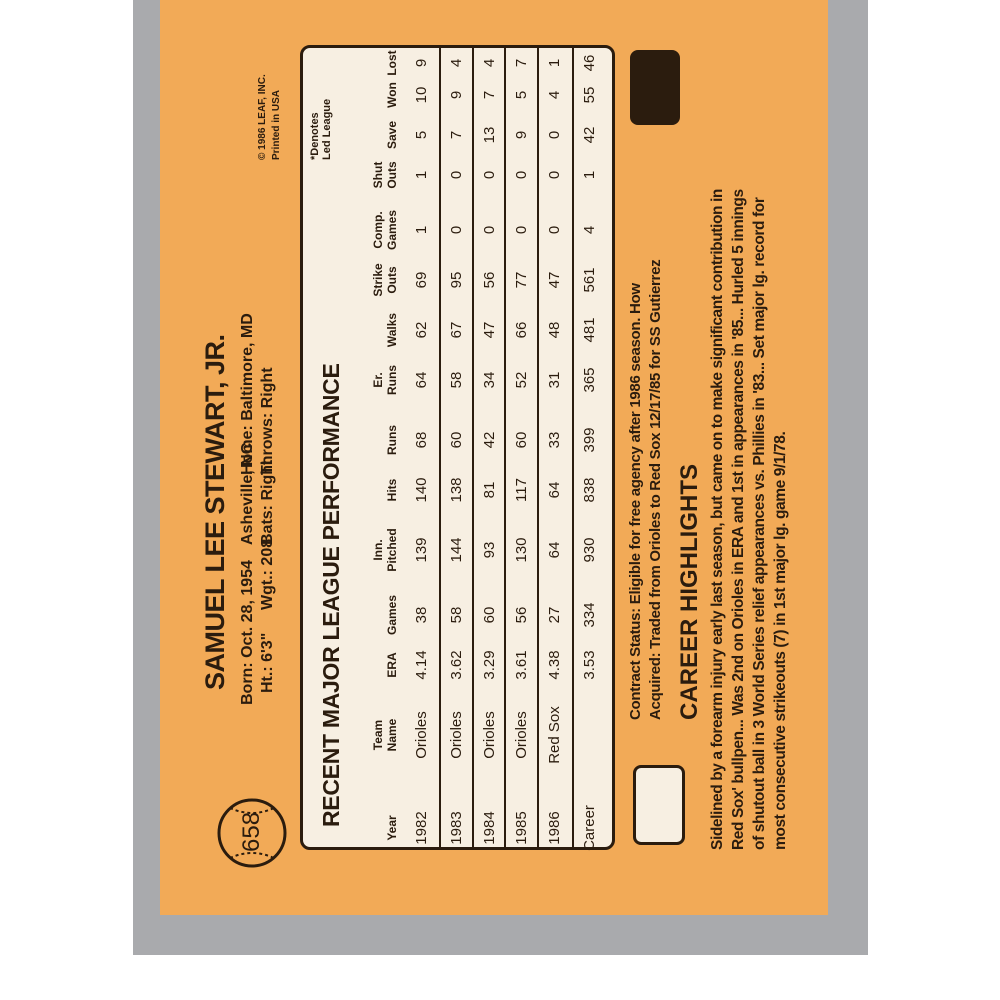 Image resolution: width=1000 pixels, height=1000 pixels. What do you see at coordinates (267, 662) in the screenshot?
I see `bio-text: Ht.: 6'3"` at bounding box center [267, 662].